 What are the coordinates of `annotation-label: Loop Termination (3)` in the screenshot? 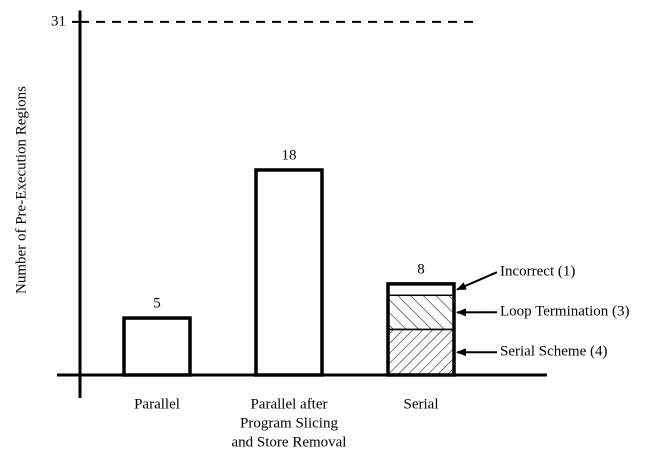 It's located at (564, 312).